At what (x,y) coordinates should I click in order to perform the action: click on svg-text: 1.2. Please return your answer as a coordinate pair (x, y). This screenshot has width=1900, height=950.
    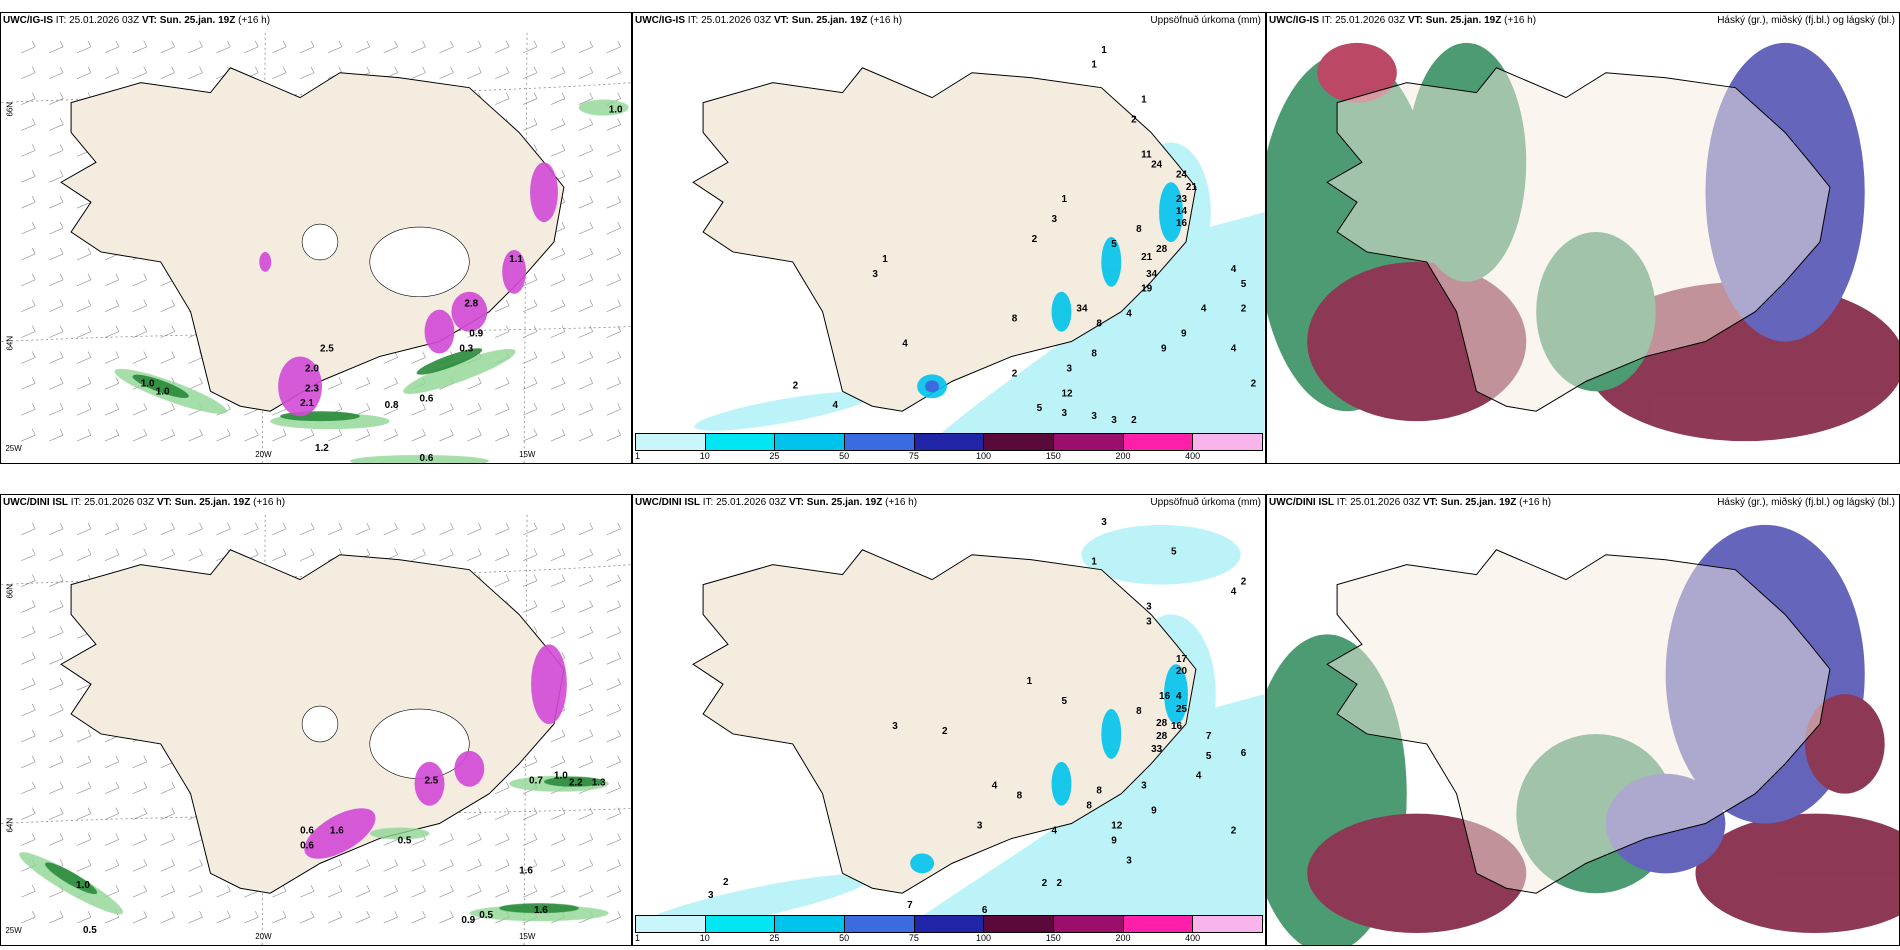
    Looking at the image, I should click on (322, 448).